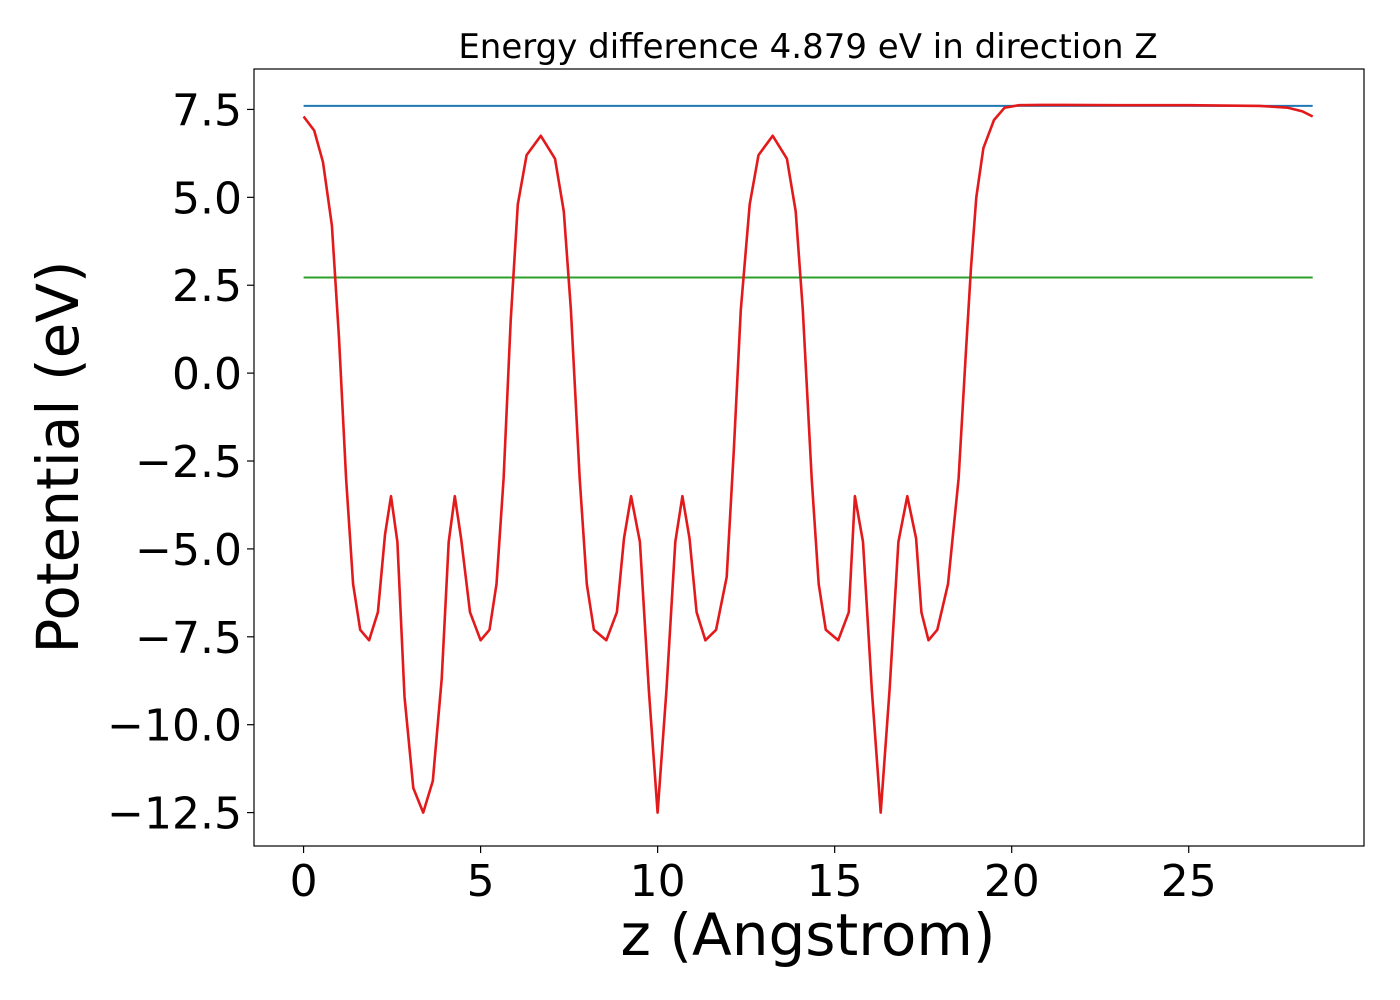  Describe the element at coordinates (174, 814) in the screenshot. I see `y-tick-label: −12.5` at that location.